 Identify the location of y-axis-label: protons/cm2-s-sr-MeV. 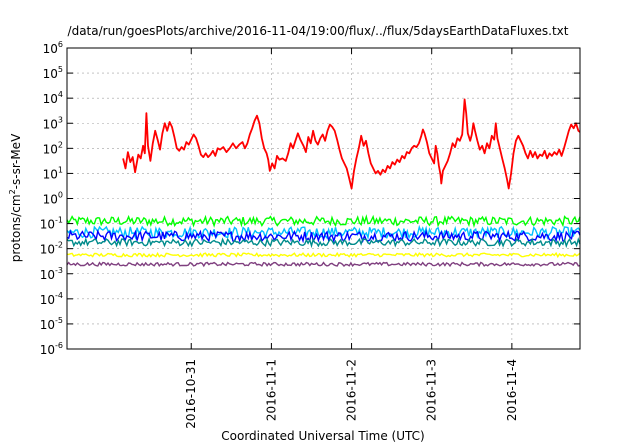
(15, 197).